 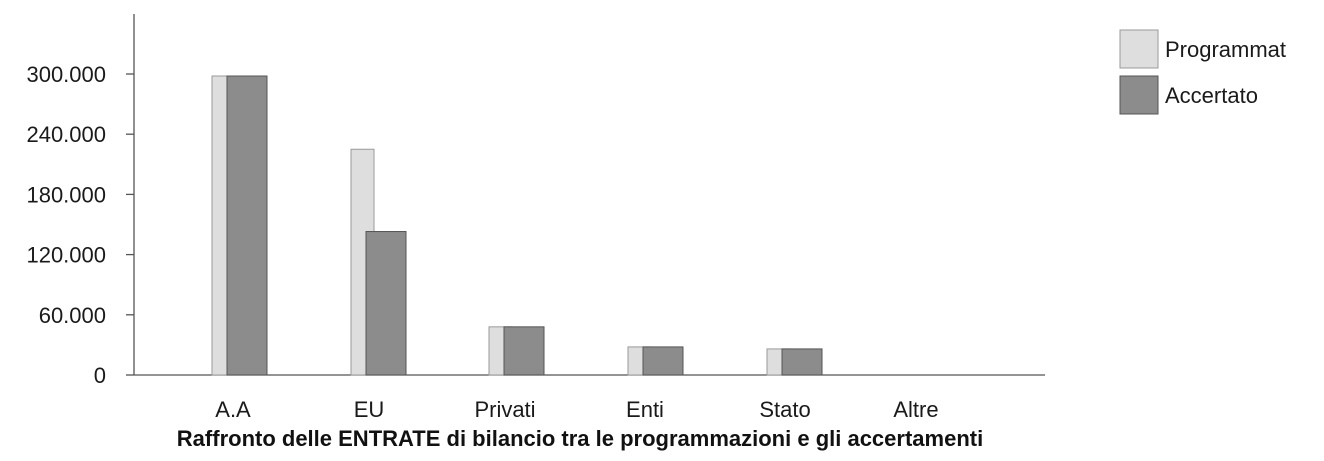 What do you see at coordinates (1139, 49) in the screenshot?
I see `legend-swatch-programmat` at bounding box center [1139, 49].